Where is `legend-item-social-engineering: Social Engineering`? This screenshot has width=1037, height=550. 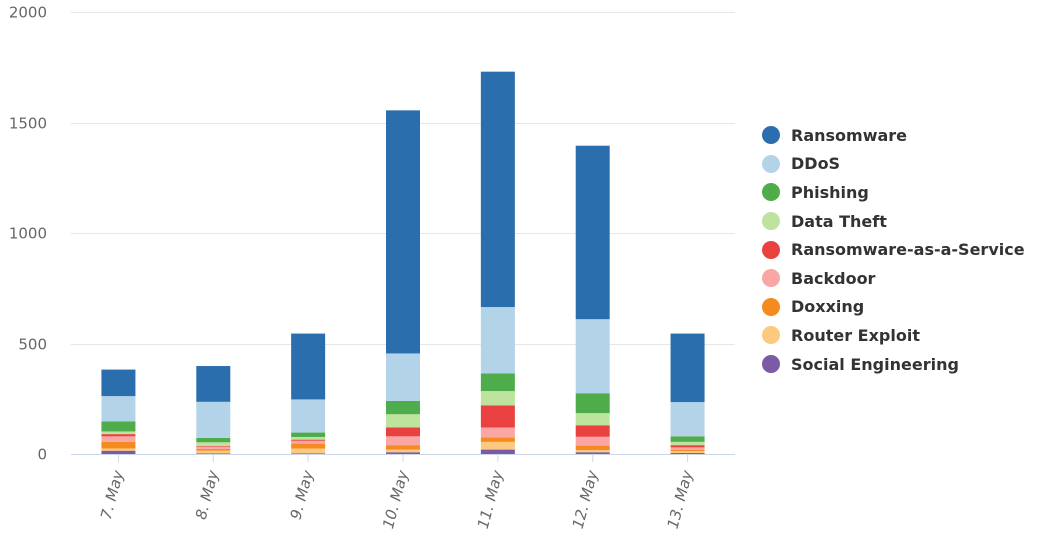 legend-item-social-engineering: Social Engineering is located at coordinates (898, 364).